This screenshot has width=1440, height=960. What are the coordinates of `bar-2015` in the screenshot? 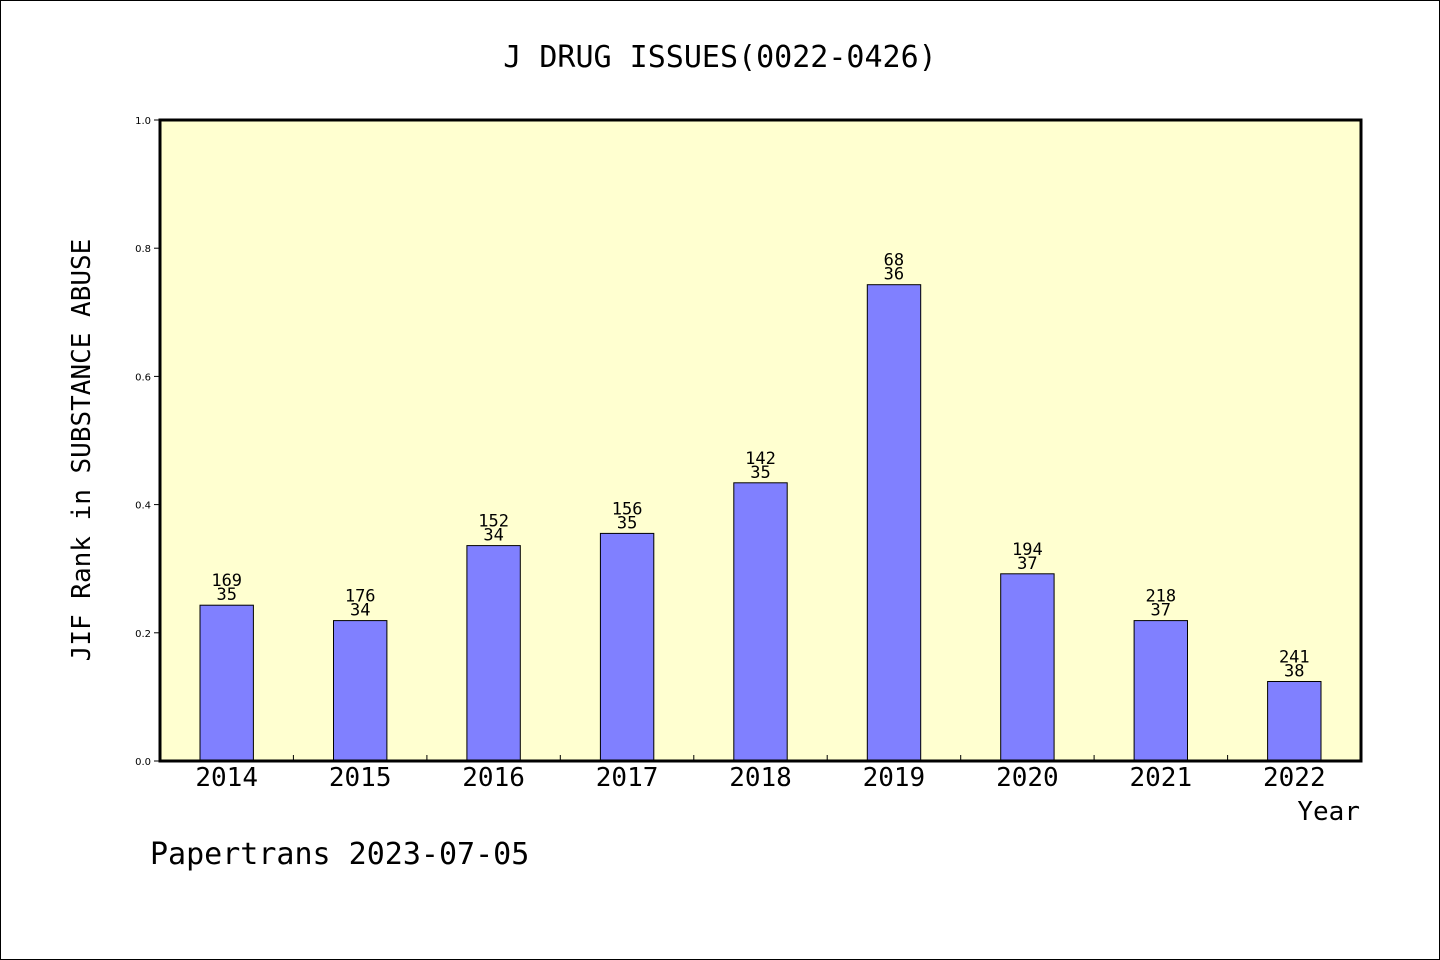 It's located at (360, 691).